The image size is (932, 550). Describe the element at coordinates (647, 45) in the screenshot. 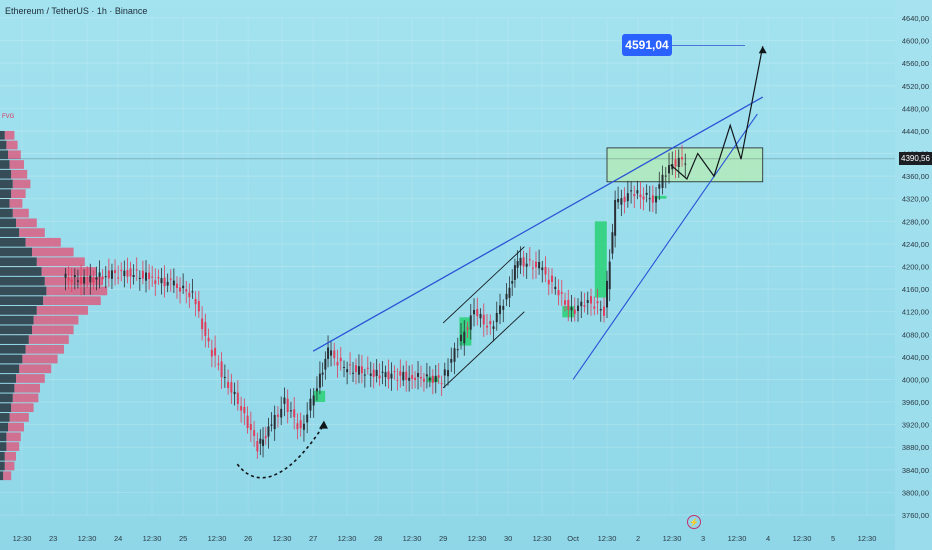

I see `target-price-label: 4591,04` at that location.